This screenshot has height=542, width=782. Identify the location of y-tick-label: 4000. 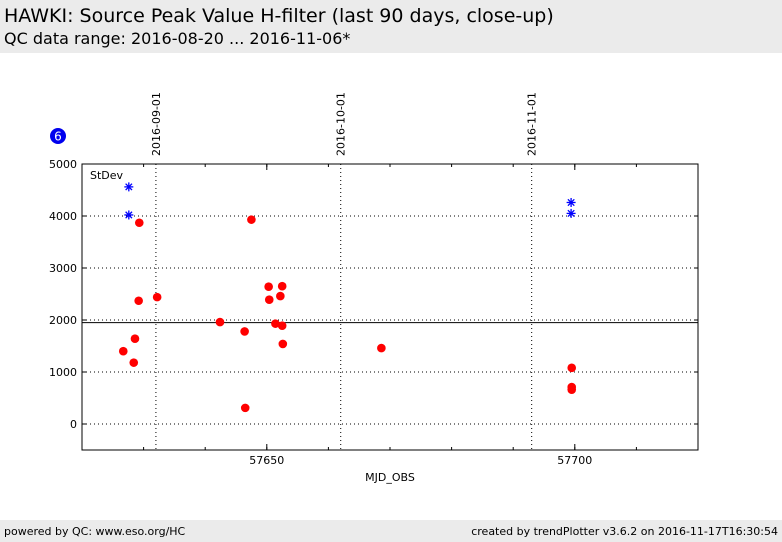
(63, 216).